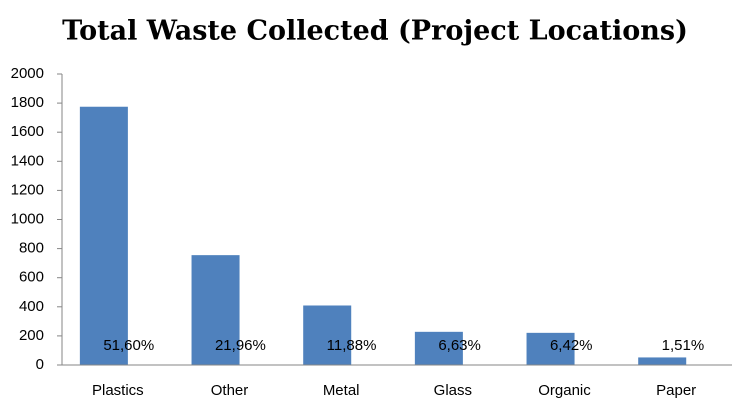 This screenshot has width=750, height=412. What do you see at coordinates (683, 345) in the screenshot?
I see `percent-label: 1,51%` at bounding box center [683, 345].